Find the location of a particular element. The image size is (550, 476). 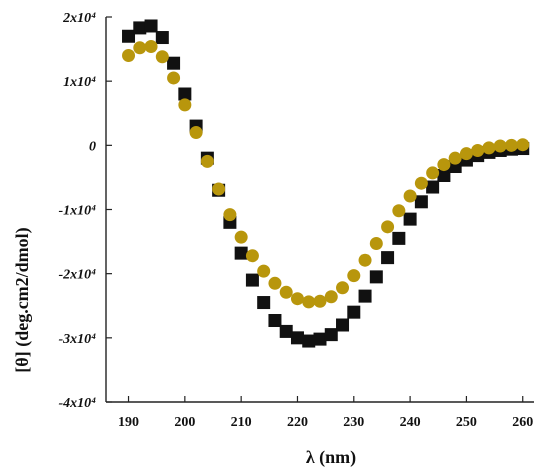

y-tick-label: -4x10⁴ is located at coordinates (77, 403).